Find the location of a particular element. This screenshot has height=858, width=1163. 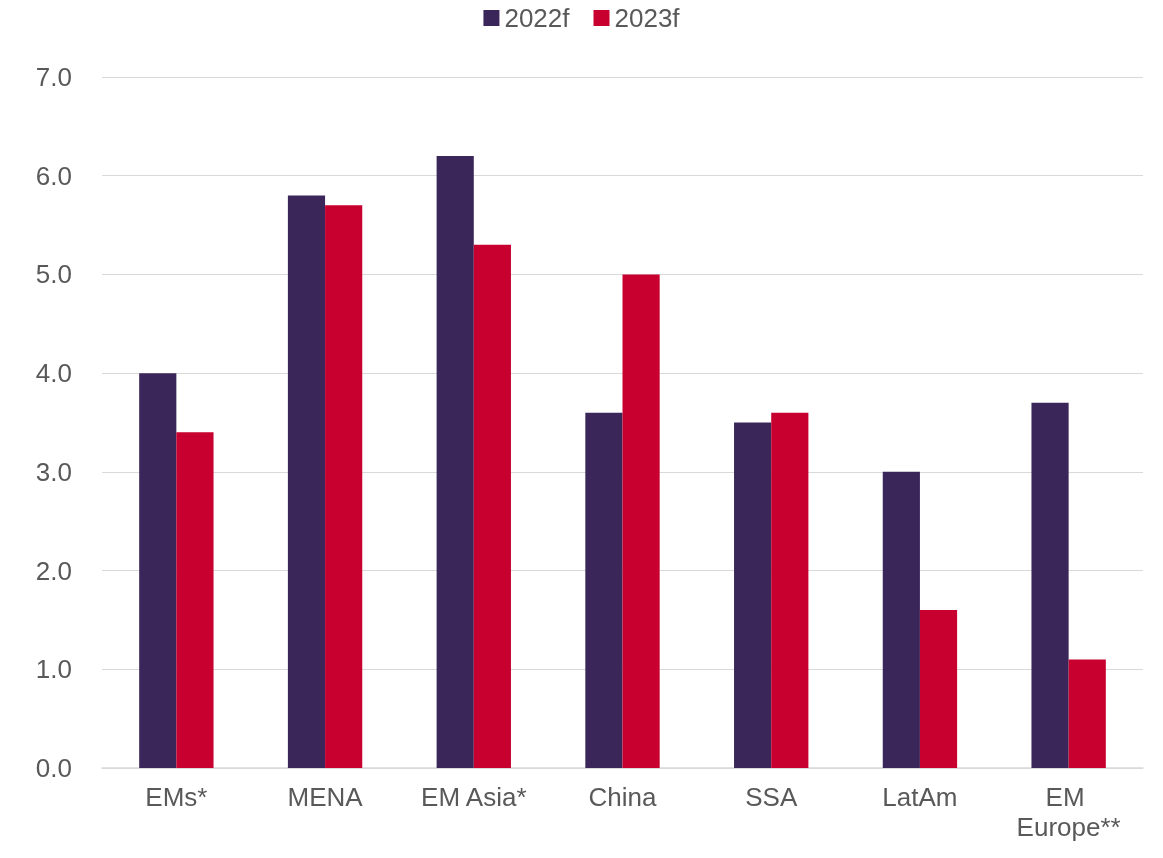

x-tick-label: SSA is located at coordinates (771, 797).